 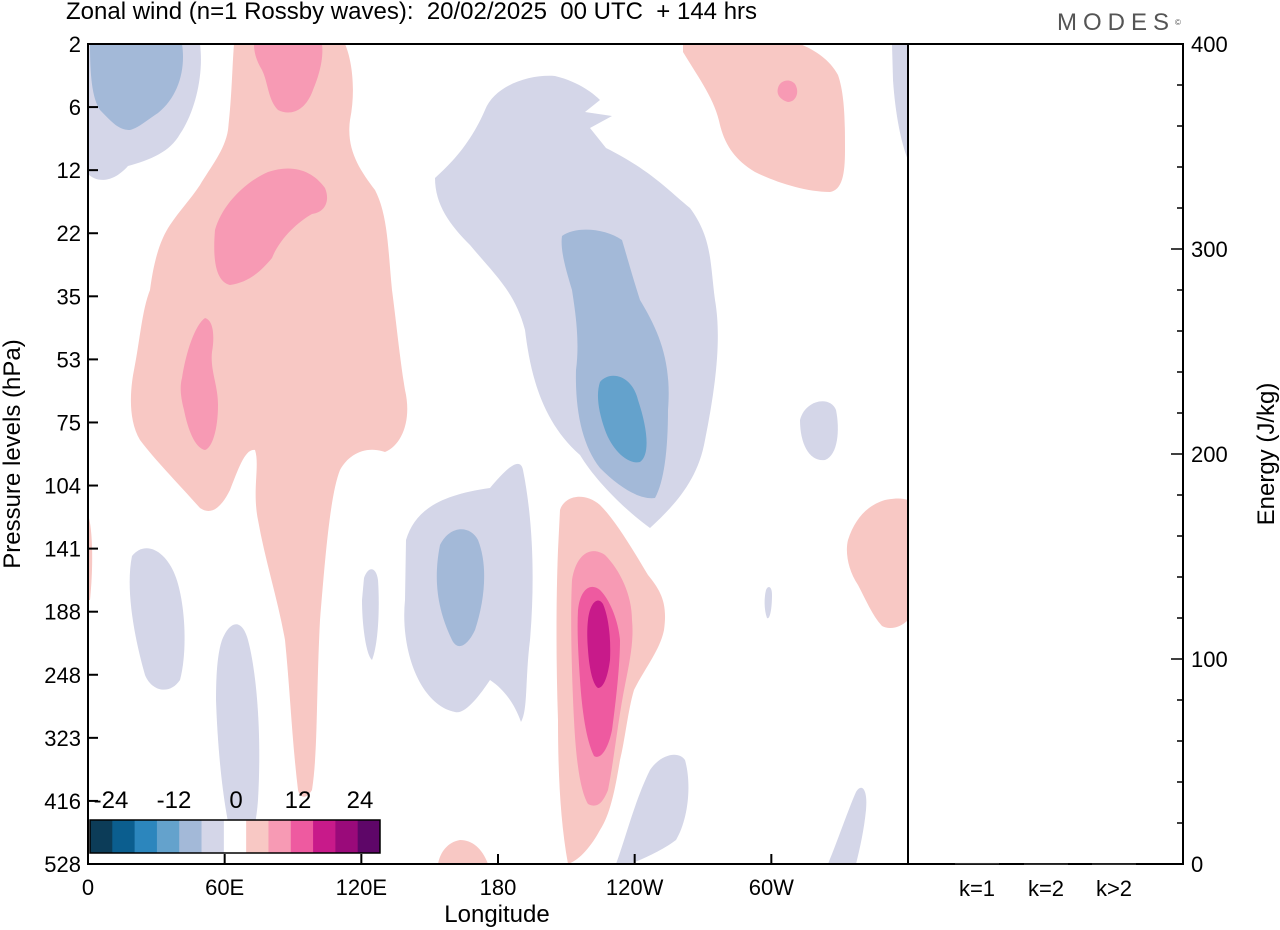 I want to click on colorbar-labels: -24 -12 0 12 24, so click(x=234, y=800).